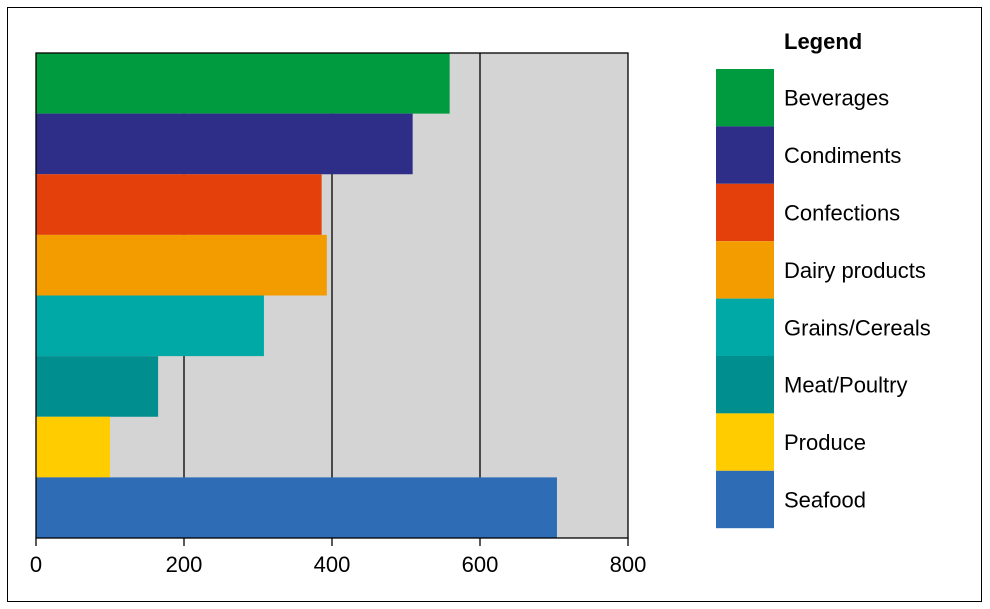 This screenshot has width=990, height=609. What do you see at coordinates (628, 564) in the screenshot?
I see `x-tick-label: 800` at bounding box center [628, 564].